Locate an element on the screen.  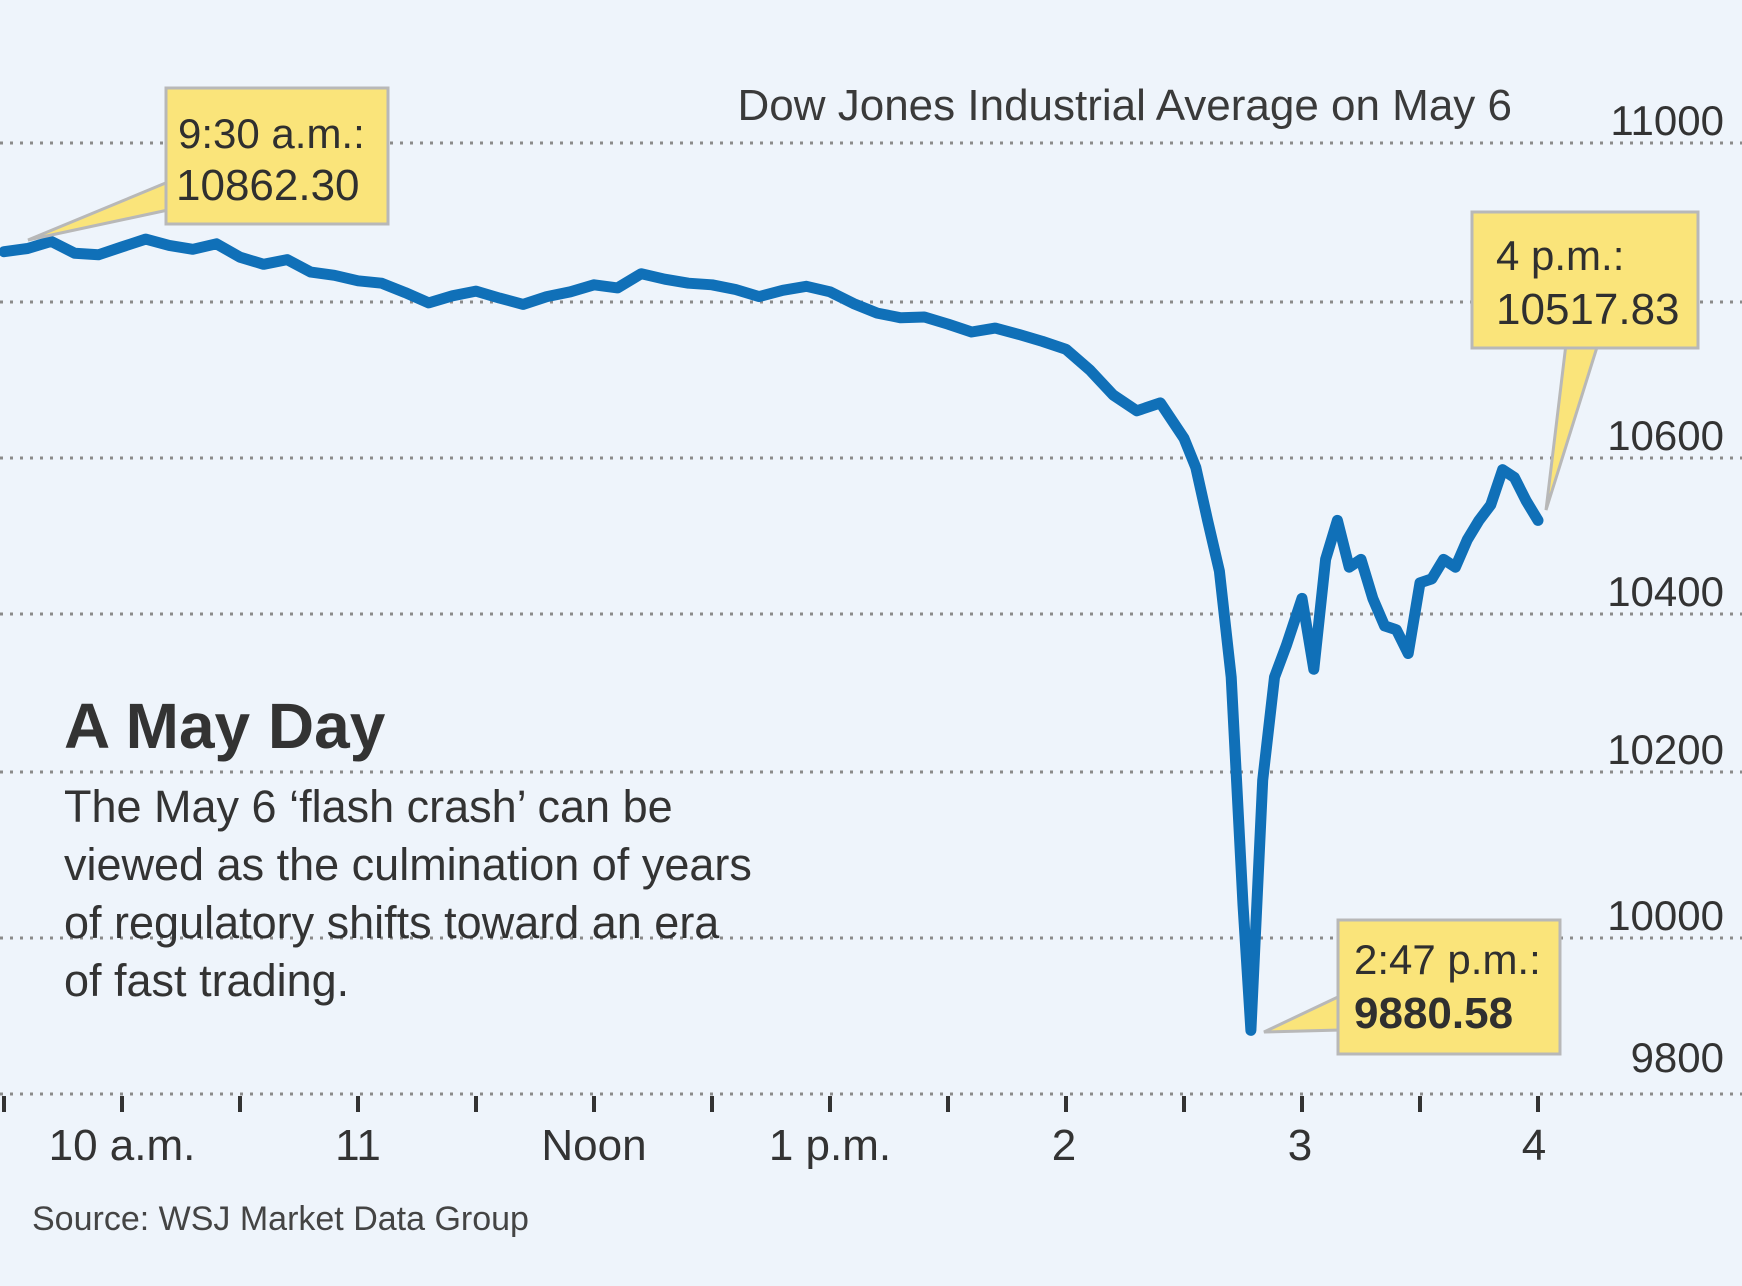
callout-low: 2:47 p.m.: 9880.58 is located at coordinates (1412, 987).